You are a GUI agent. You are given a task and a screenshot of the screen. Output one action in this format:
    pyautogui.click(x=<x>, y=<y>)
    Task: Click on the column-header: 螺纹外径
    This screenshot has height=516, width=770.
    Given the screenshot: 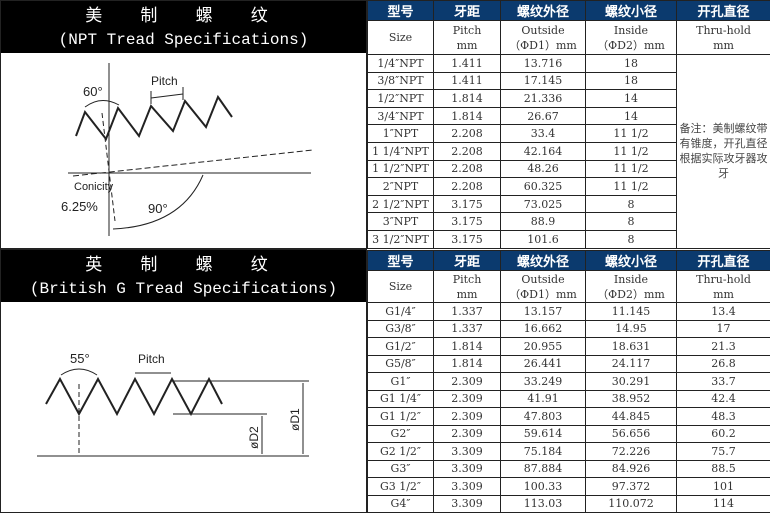 What is the action you would take?
    pyautogui.click(x=543, y=261)
    